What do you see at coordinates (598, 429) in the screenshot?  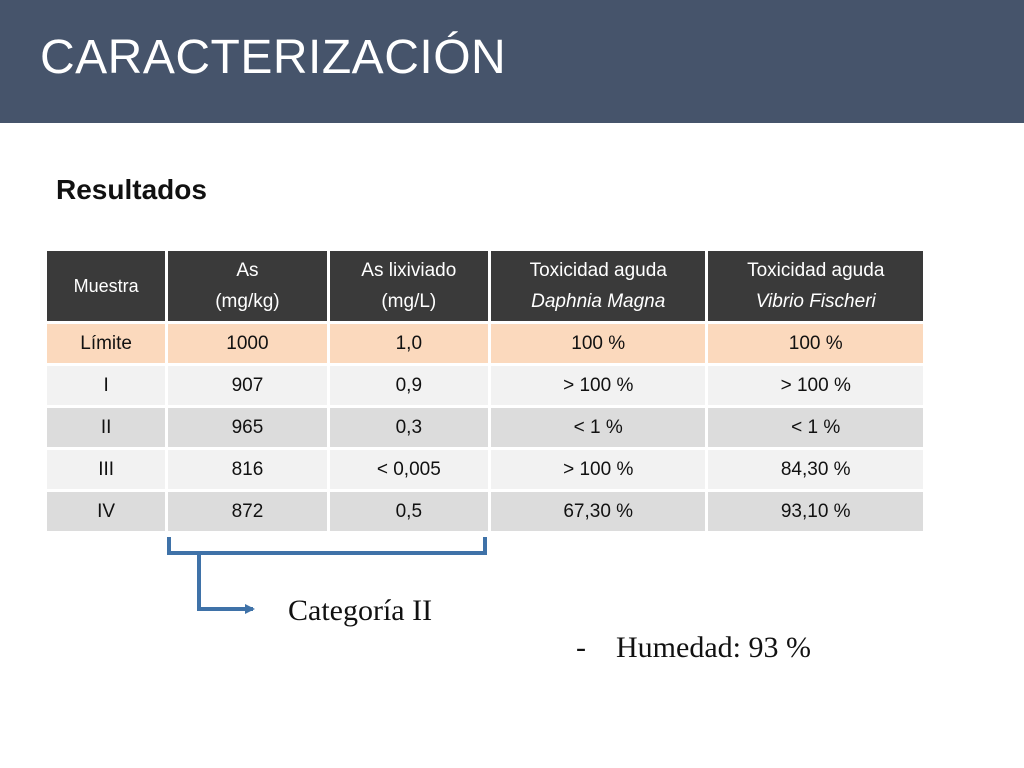 I see `cell-toxicidad-daphnia: < 1 %` at bounding box center [598, 429].